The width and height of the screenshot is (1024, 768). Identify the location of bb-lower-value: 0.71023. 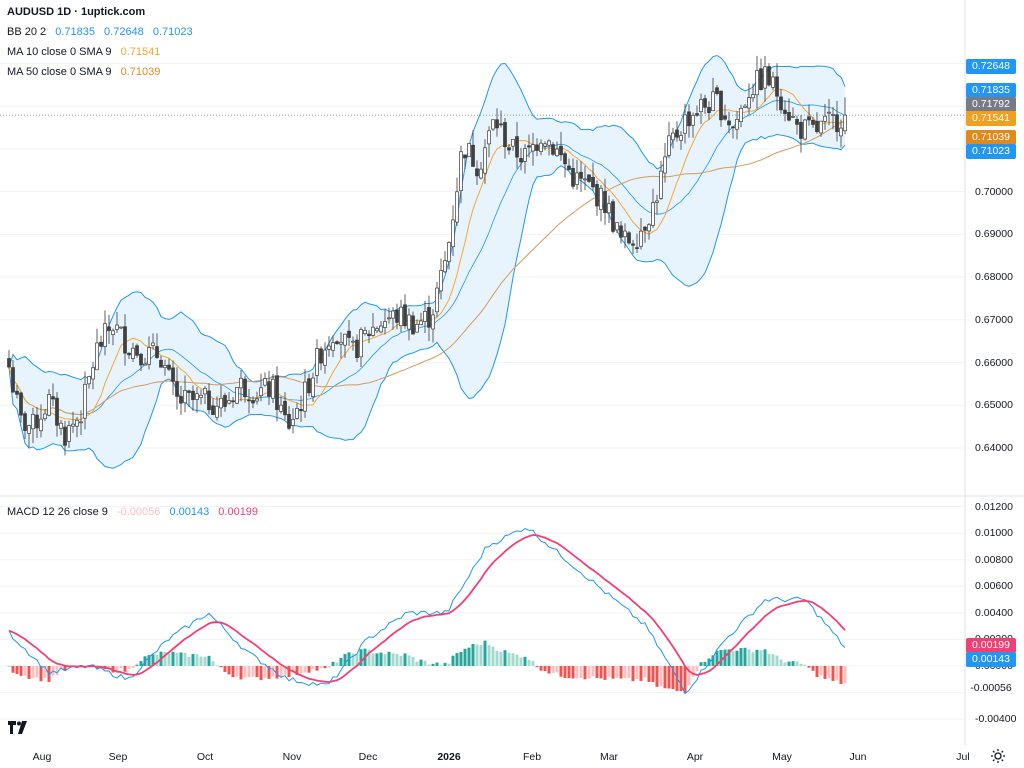
(172, 32).